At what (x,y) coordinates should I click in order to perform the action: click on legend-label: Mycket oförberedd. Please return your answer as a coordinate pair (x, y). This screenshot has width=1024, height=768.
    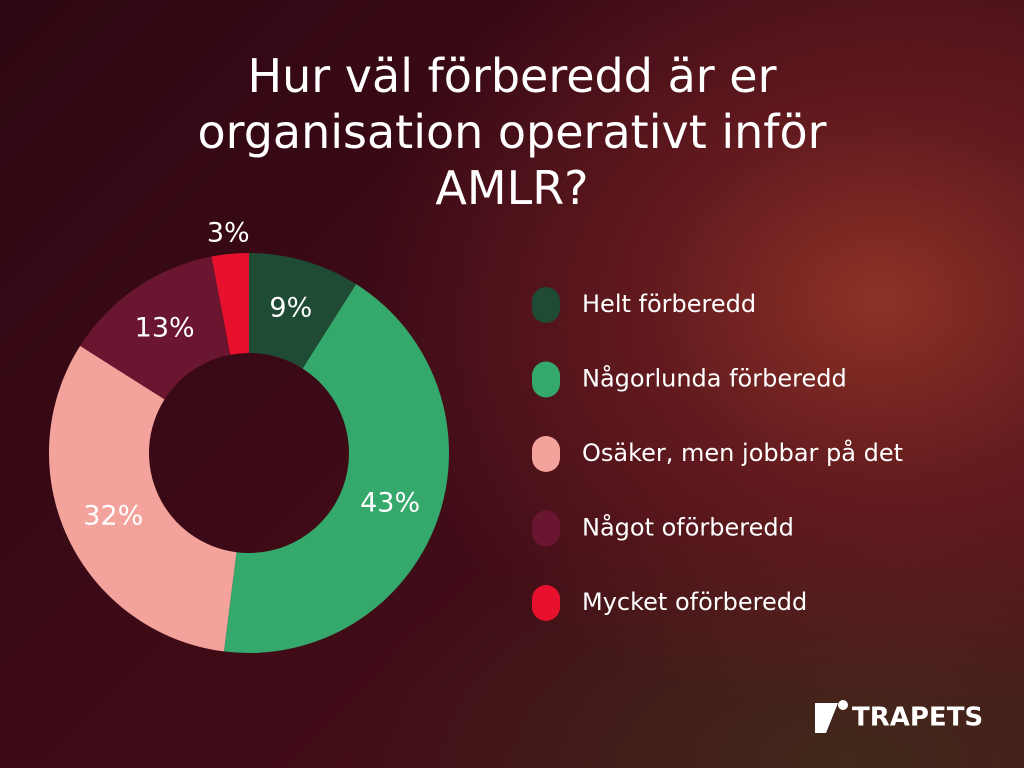
    Looking at the image, I should click on (694, 602).